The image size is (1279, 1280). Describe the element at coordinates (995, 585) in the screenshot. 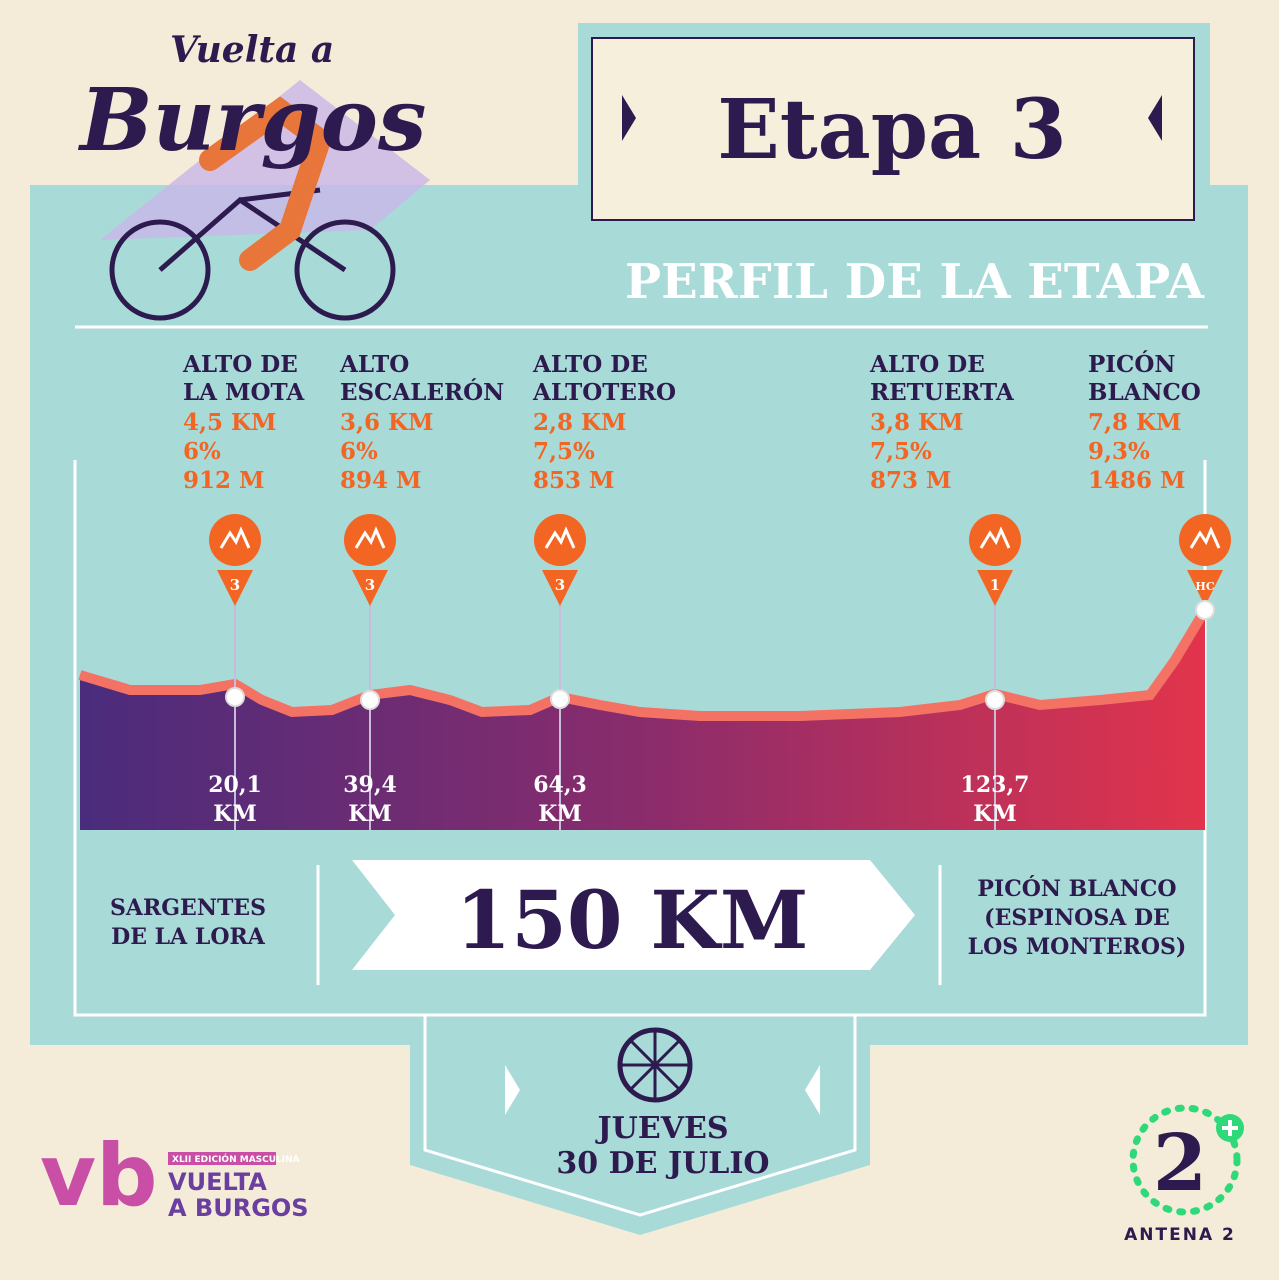

I see `climb-category: 1` at that location.